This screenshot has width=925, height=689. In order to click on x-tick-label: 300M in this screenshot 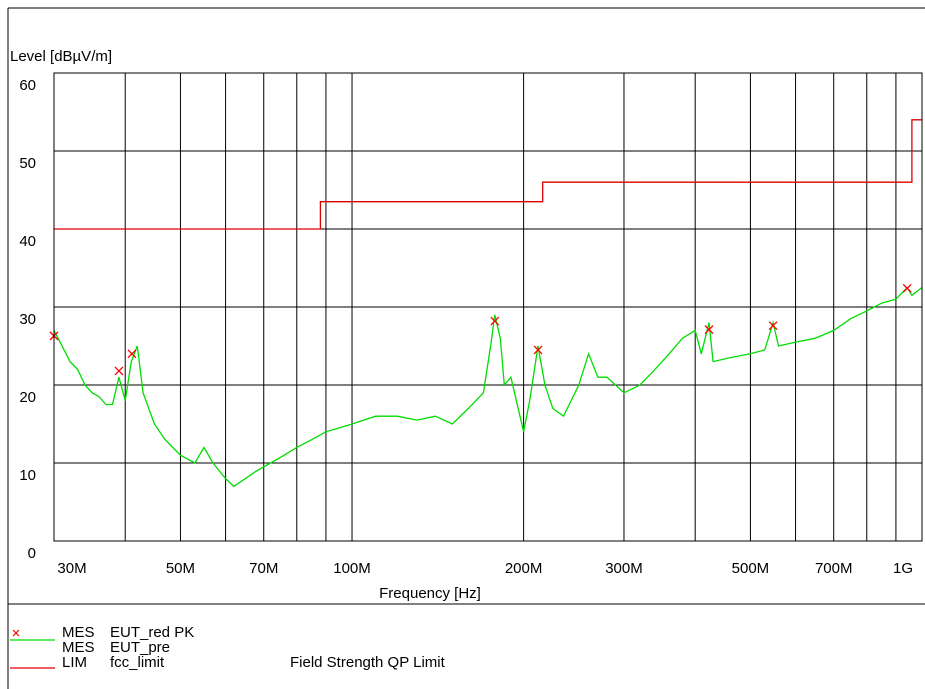, I will do `click(624, 568)`.